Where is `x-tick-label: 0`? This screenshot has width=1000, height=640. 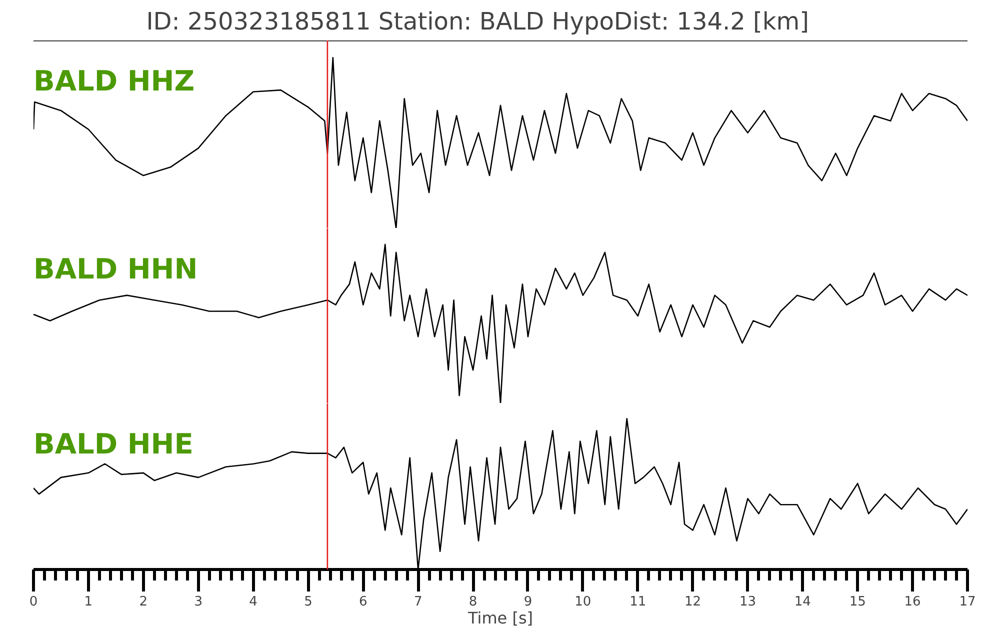
x-tick-label: 0 is located at coordinates (33, 602).